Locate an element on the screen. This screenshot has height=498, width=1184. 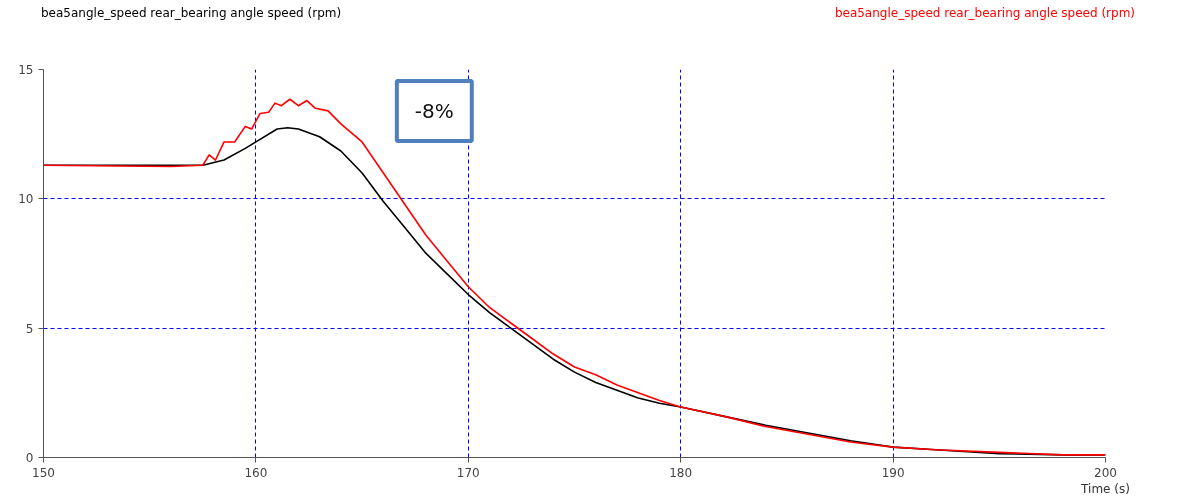
x-axis-title: Time (s) is located at coordinates (1105, 488).